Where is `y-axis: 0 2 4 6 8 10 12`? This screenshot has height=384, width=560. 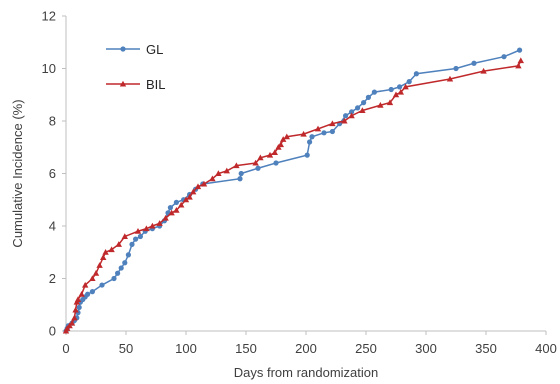 y-axis: 0 2 4 6 8 10 12 is located at coordinates (54, 174).